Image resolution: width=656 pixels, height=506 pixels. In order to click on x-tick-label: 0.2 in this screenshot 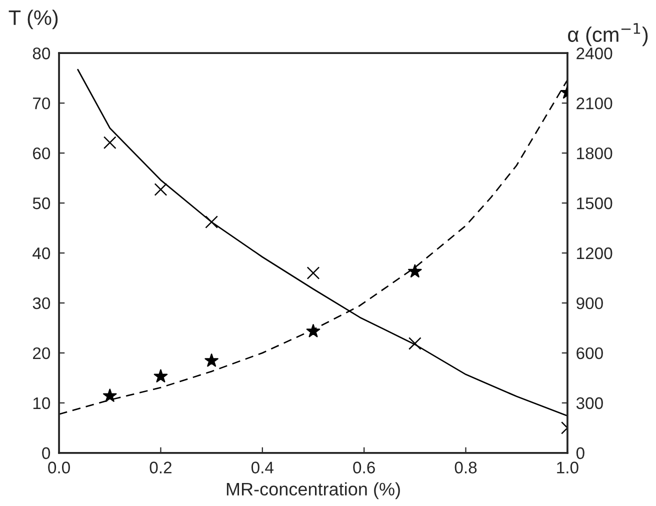, I will do `click(161, 468)`.